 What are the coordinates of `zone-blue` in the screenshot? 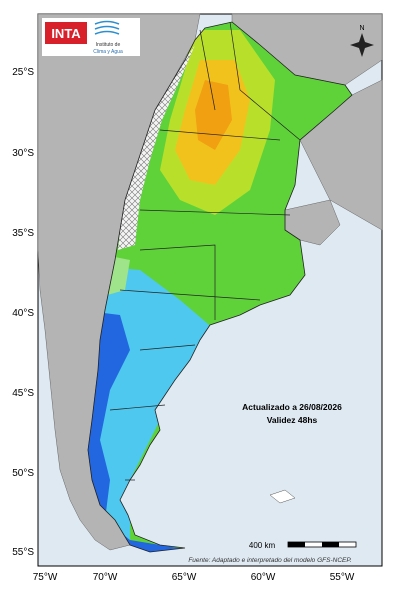 It's located at (139, 431).